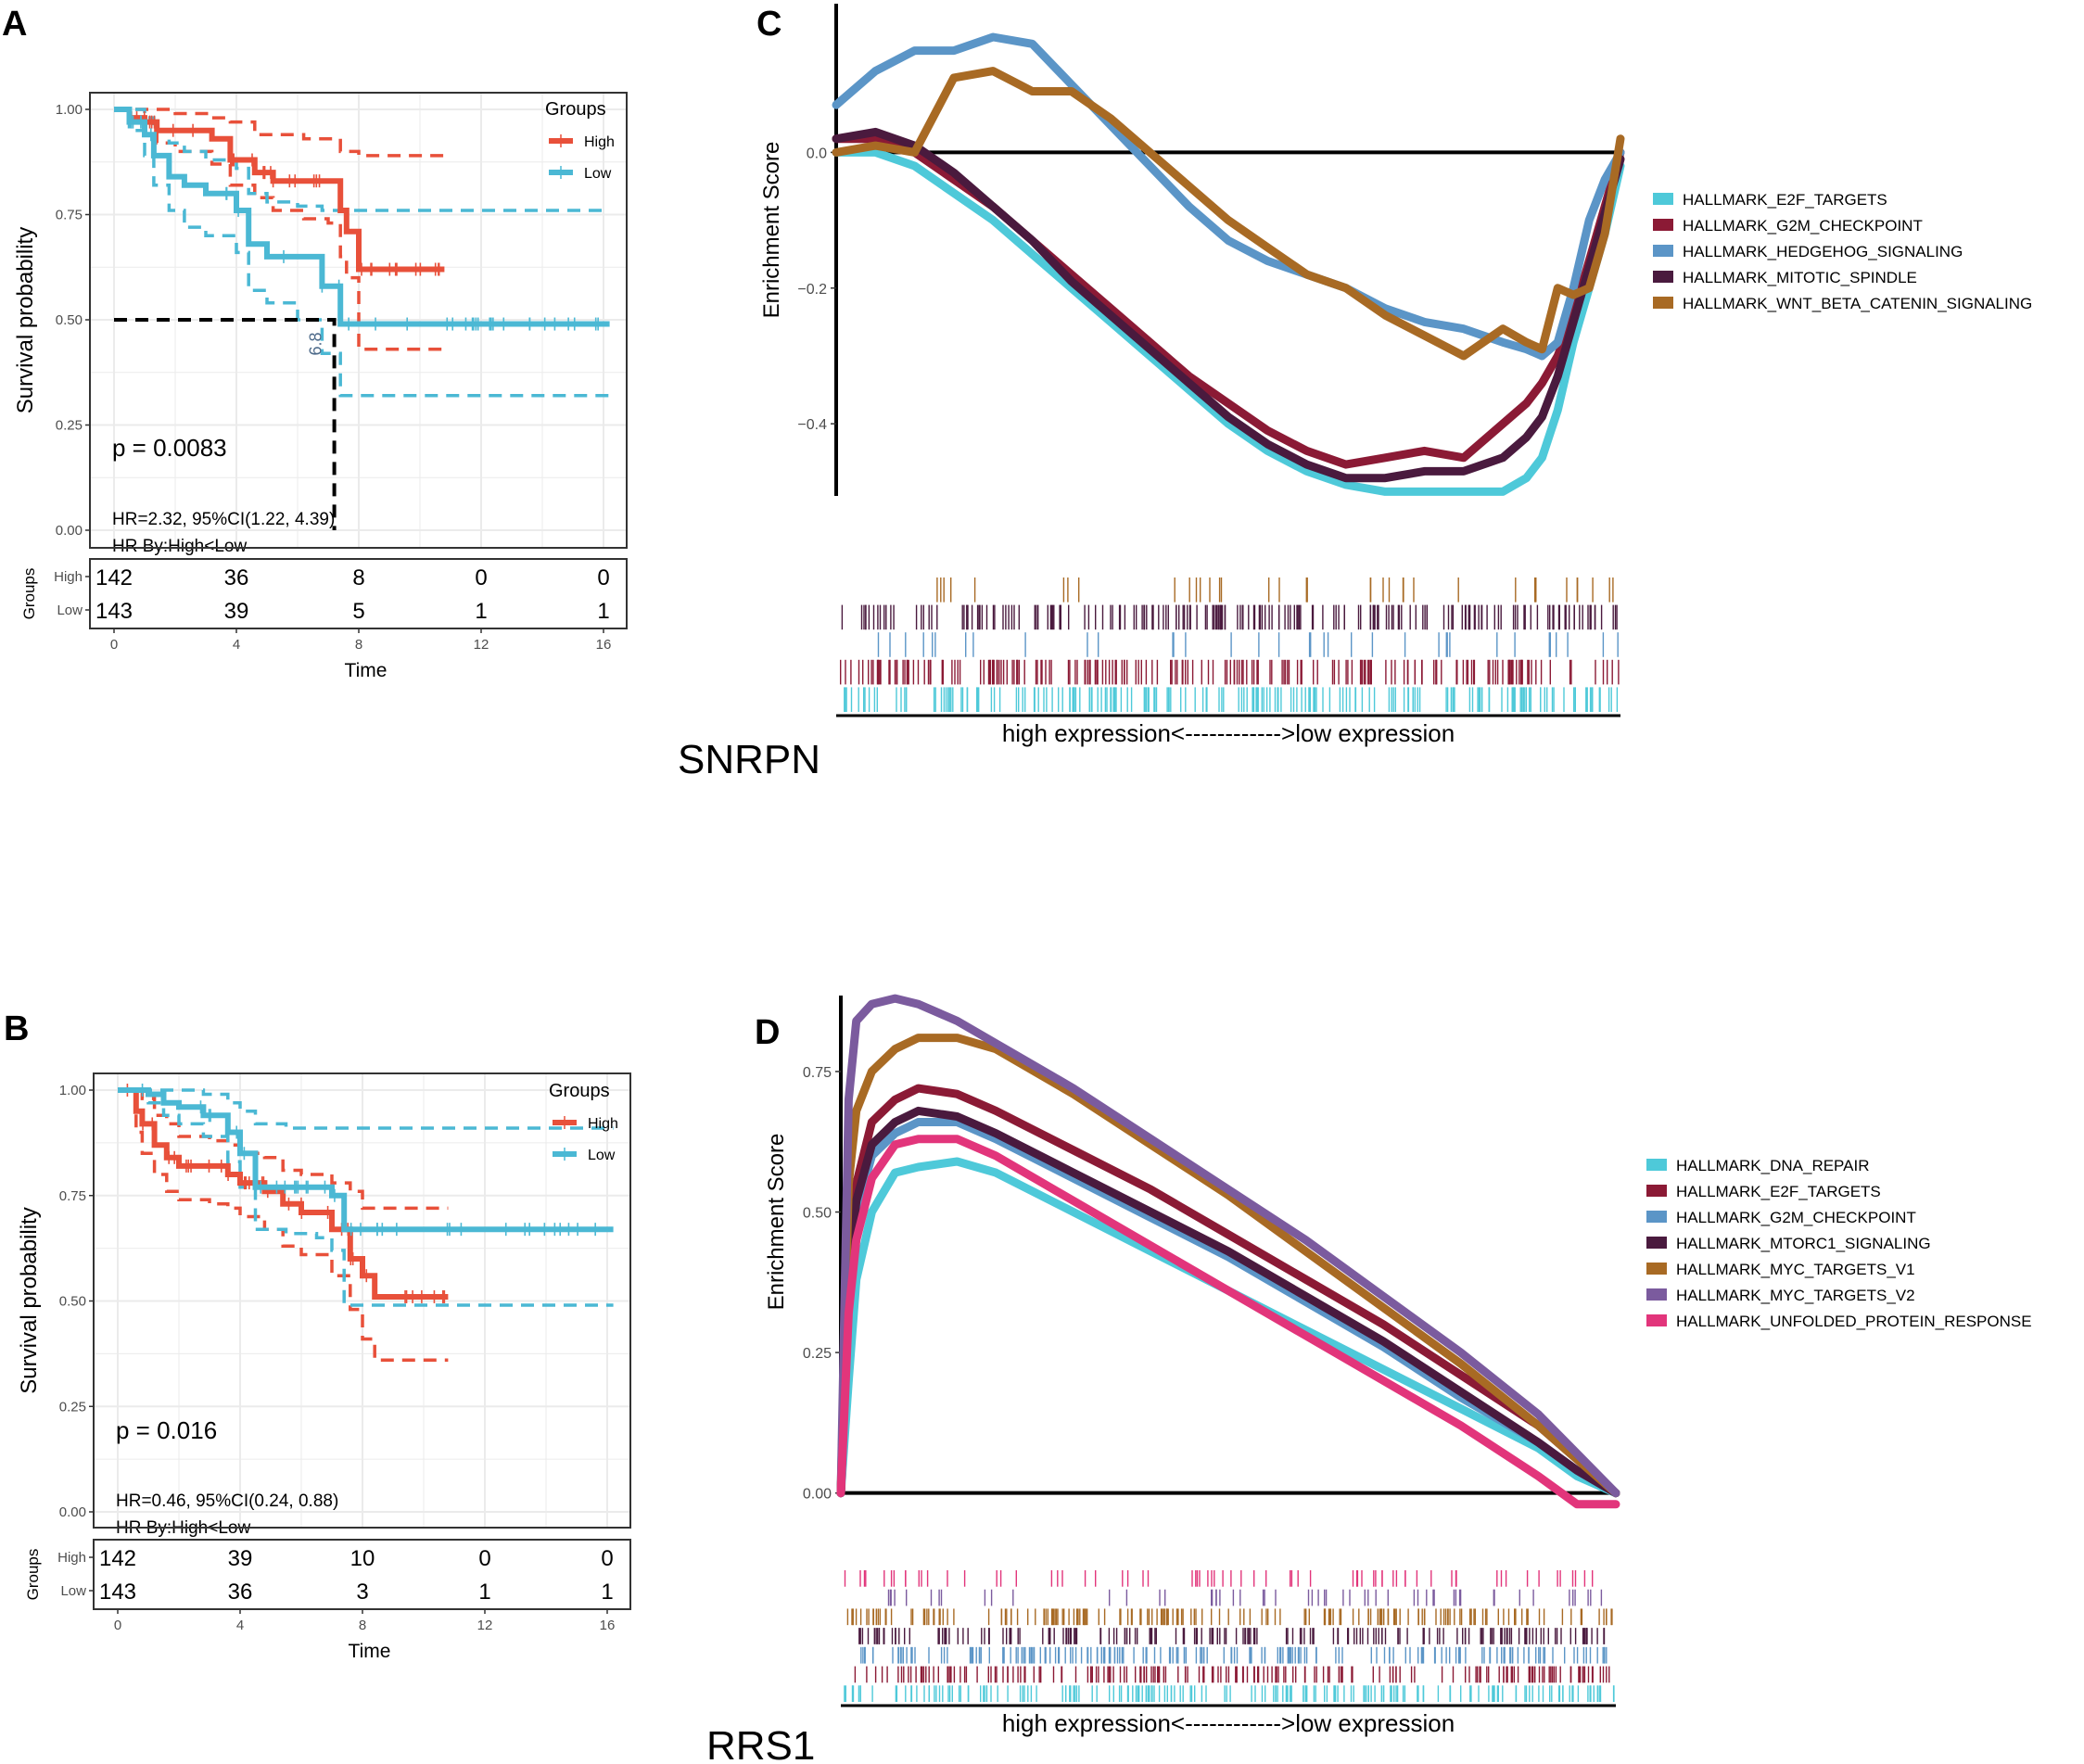 The image size is (2084, 1764). Describe the element at coordinates (223, 519) in the screenshot. I see `hr-text: HR=2.32, 95%CI(1.22, 4.39)` at that location.